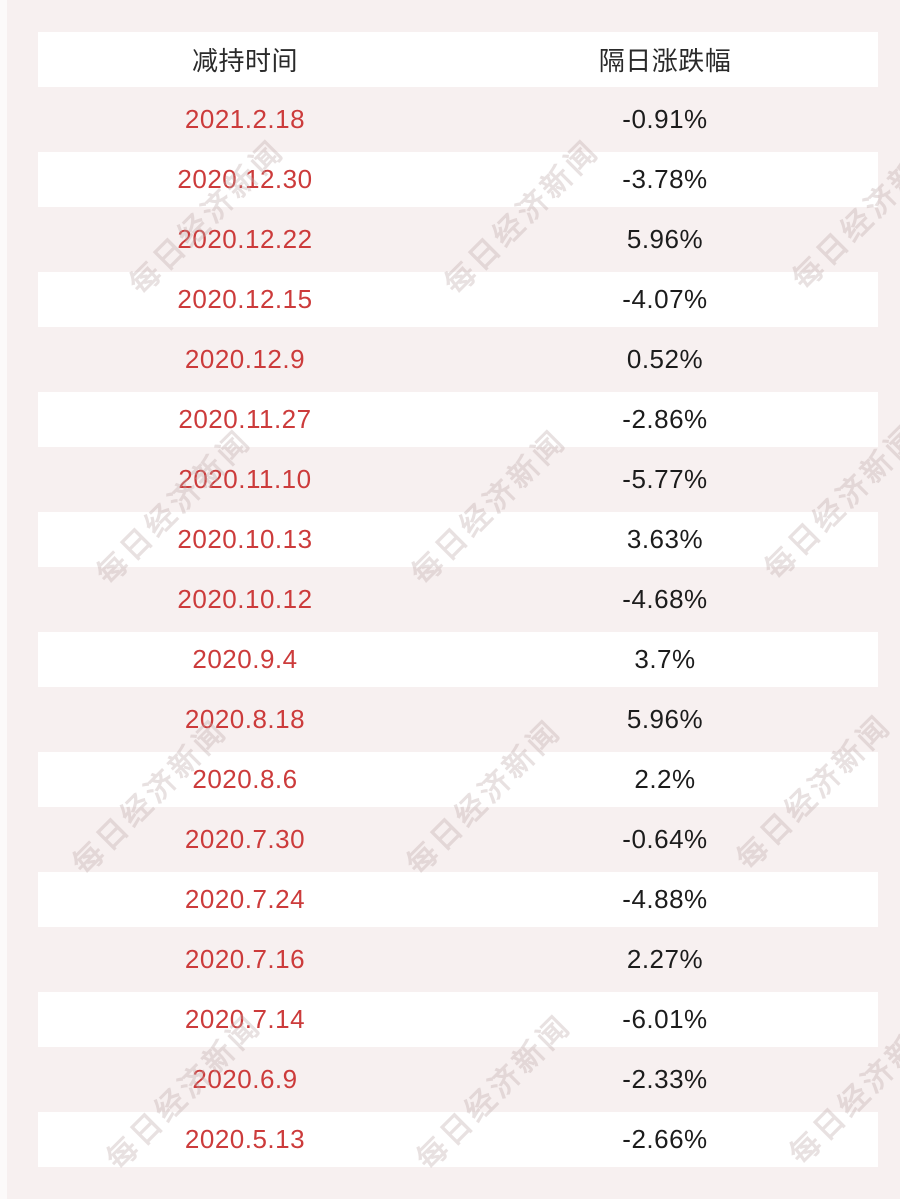 The height and width of the screenshot is (1199, 900). Describe the element at coordinates (245, 539) in the screenshot. I see `reduction-date-cell: 2020.10.13` at that location.